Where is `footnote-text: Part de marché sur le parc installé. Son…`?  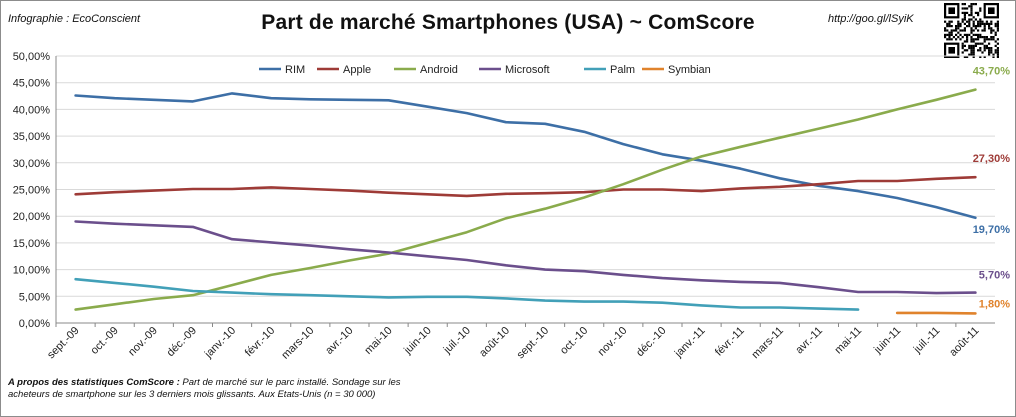 footnote-text: Part de marché sur le parc installé. Son… is located at coordinates (204, 388).